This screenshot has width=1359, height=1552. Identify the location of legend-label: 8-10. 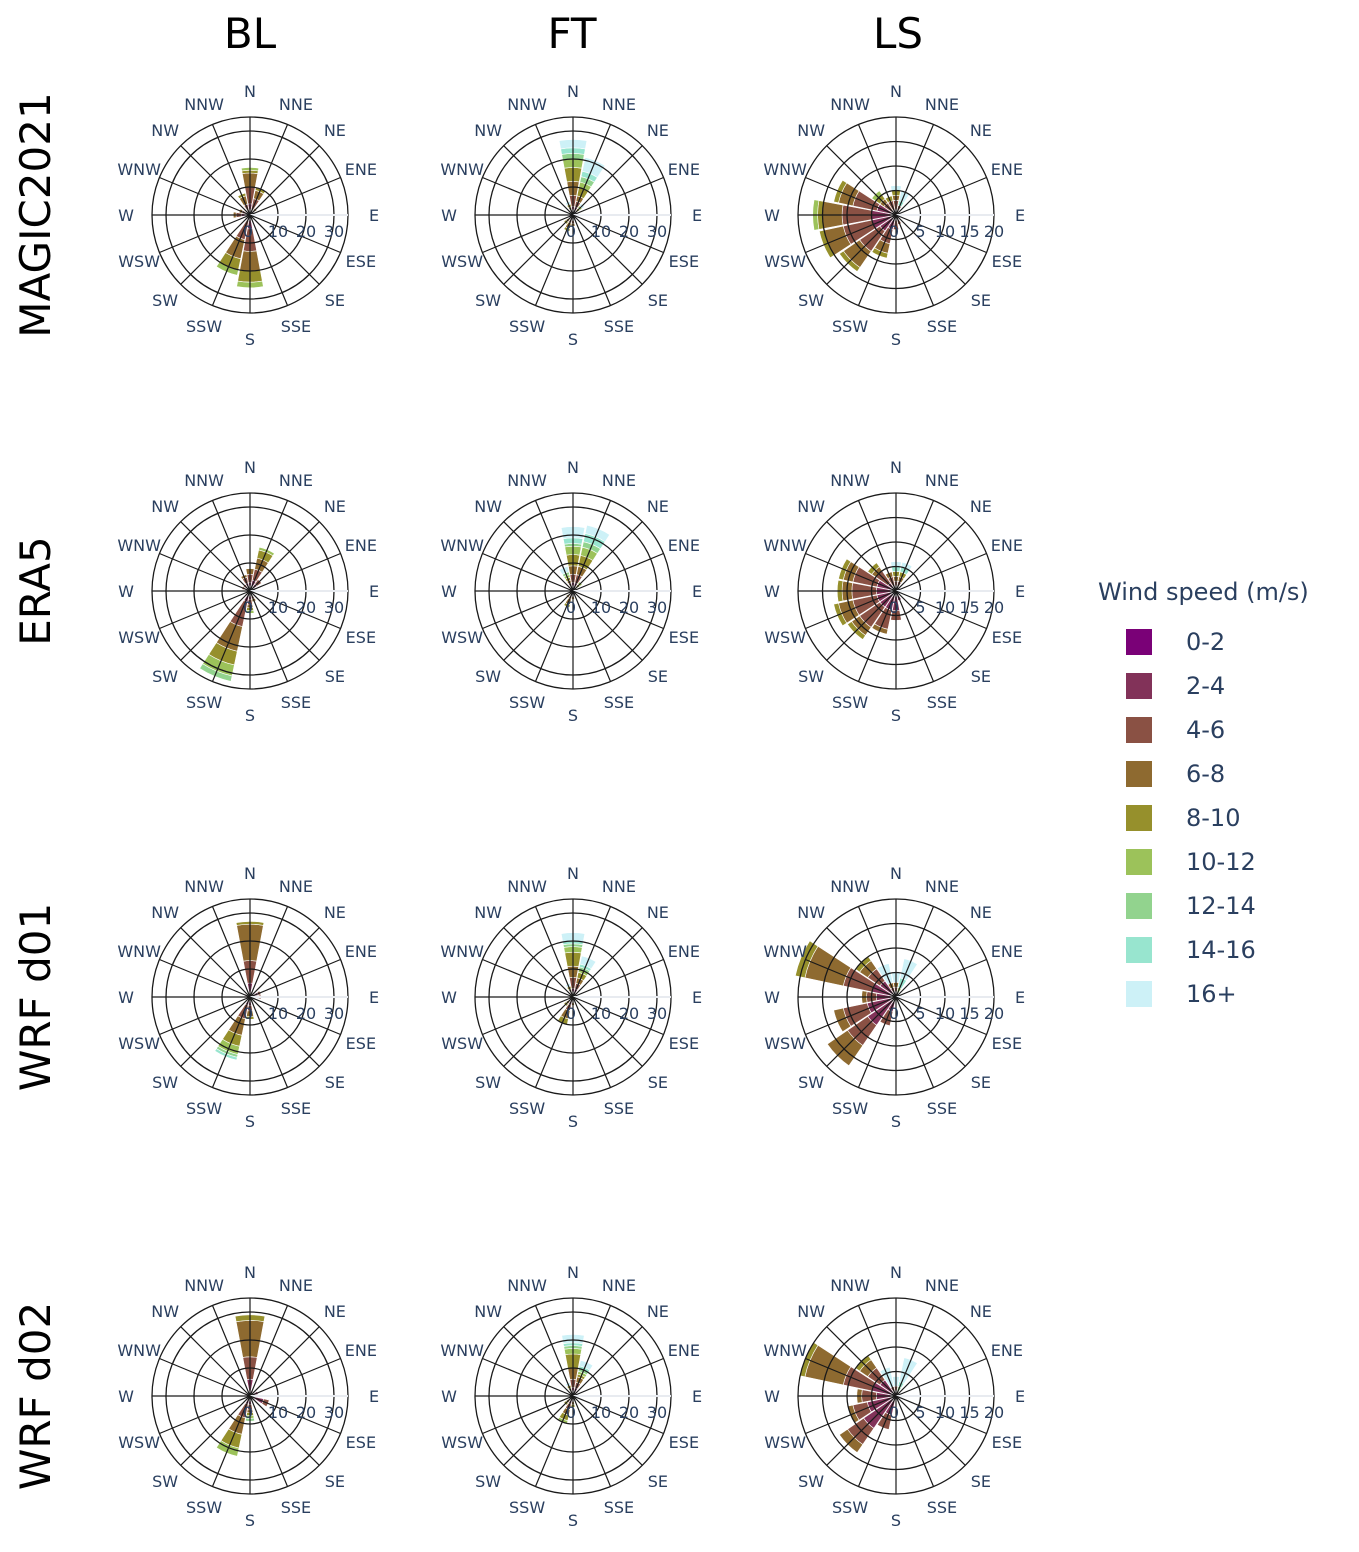
(1213, 818).